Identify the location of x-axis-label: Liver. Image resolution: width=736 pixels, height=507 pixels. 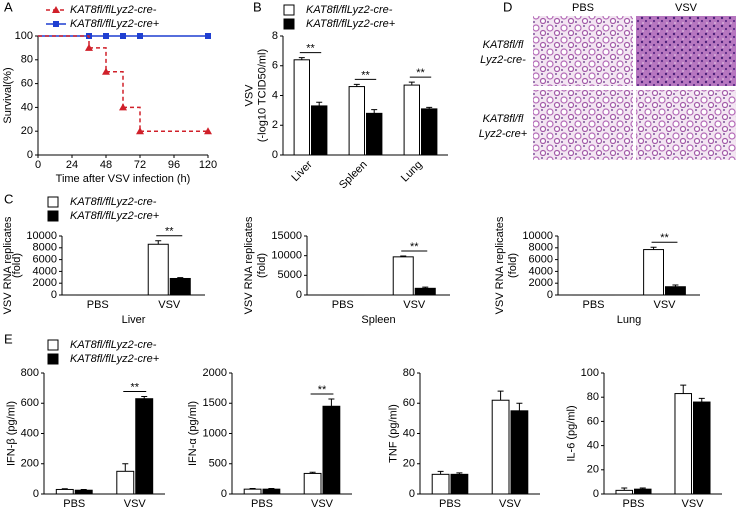
(134, 320).